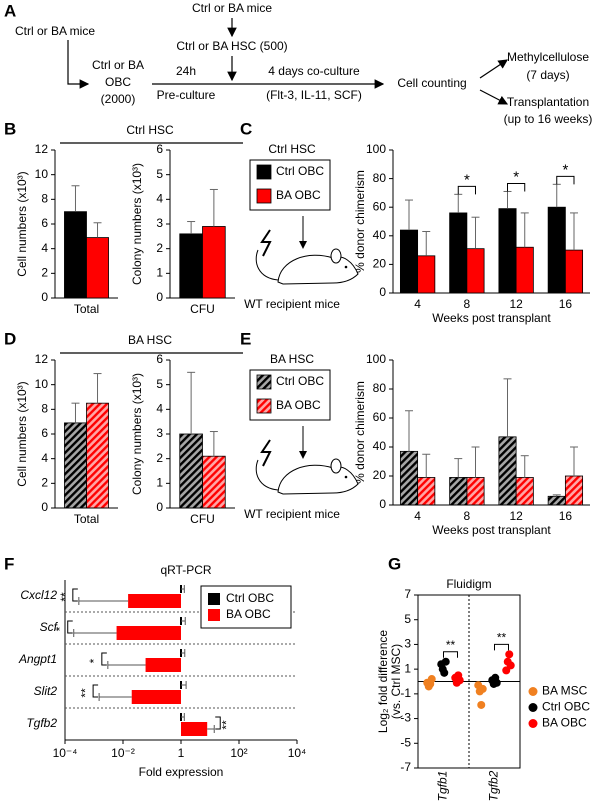 The width and height of the screenshot is (601, 803). What do you see at coordinates (46, 691) in the screenshot?
I see `category-label: Slit2` at bounding box center [46, 691].